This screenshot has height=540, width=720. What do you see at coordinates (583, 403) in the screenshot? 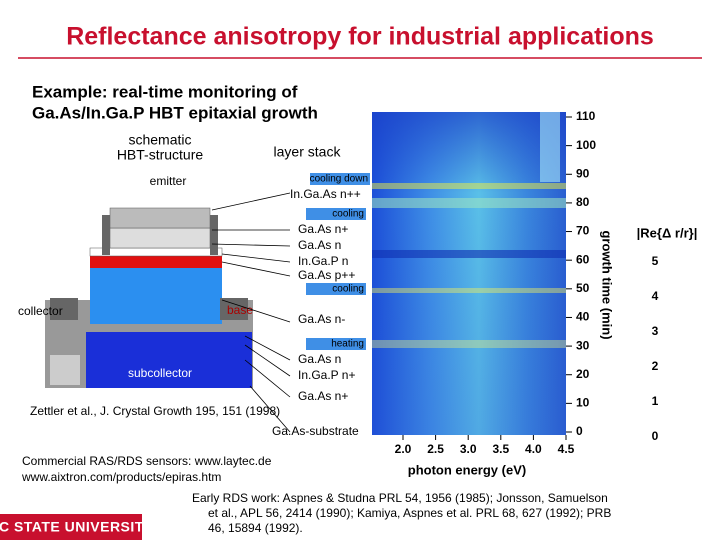
I see `y-tick-label: 10` at bounding box center [583, 403].